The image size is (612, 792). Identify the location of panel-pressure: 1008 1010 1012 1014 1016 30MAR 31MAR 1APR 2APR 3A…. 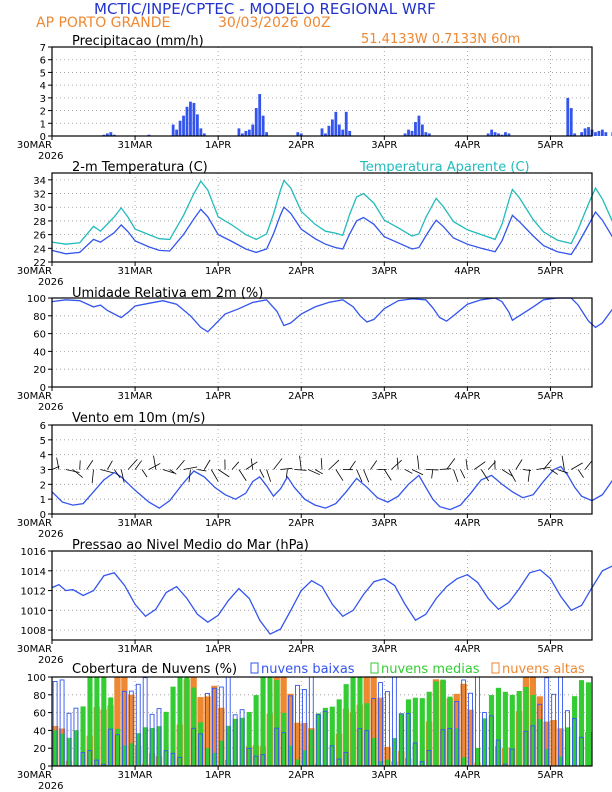
(314, 606).